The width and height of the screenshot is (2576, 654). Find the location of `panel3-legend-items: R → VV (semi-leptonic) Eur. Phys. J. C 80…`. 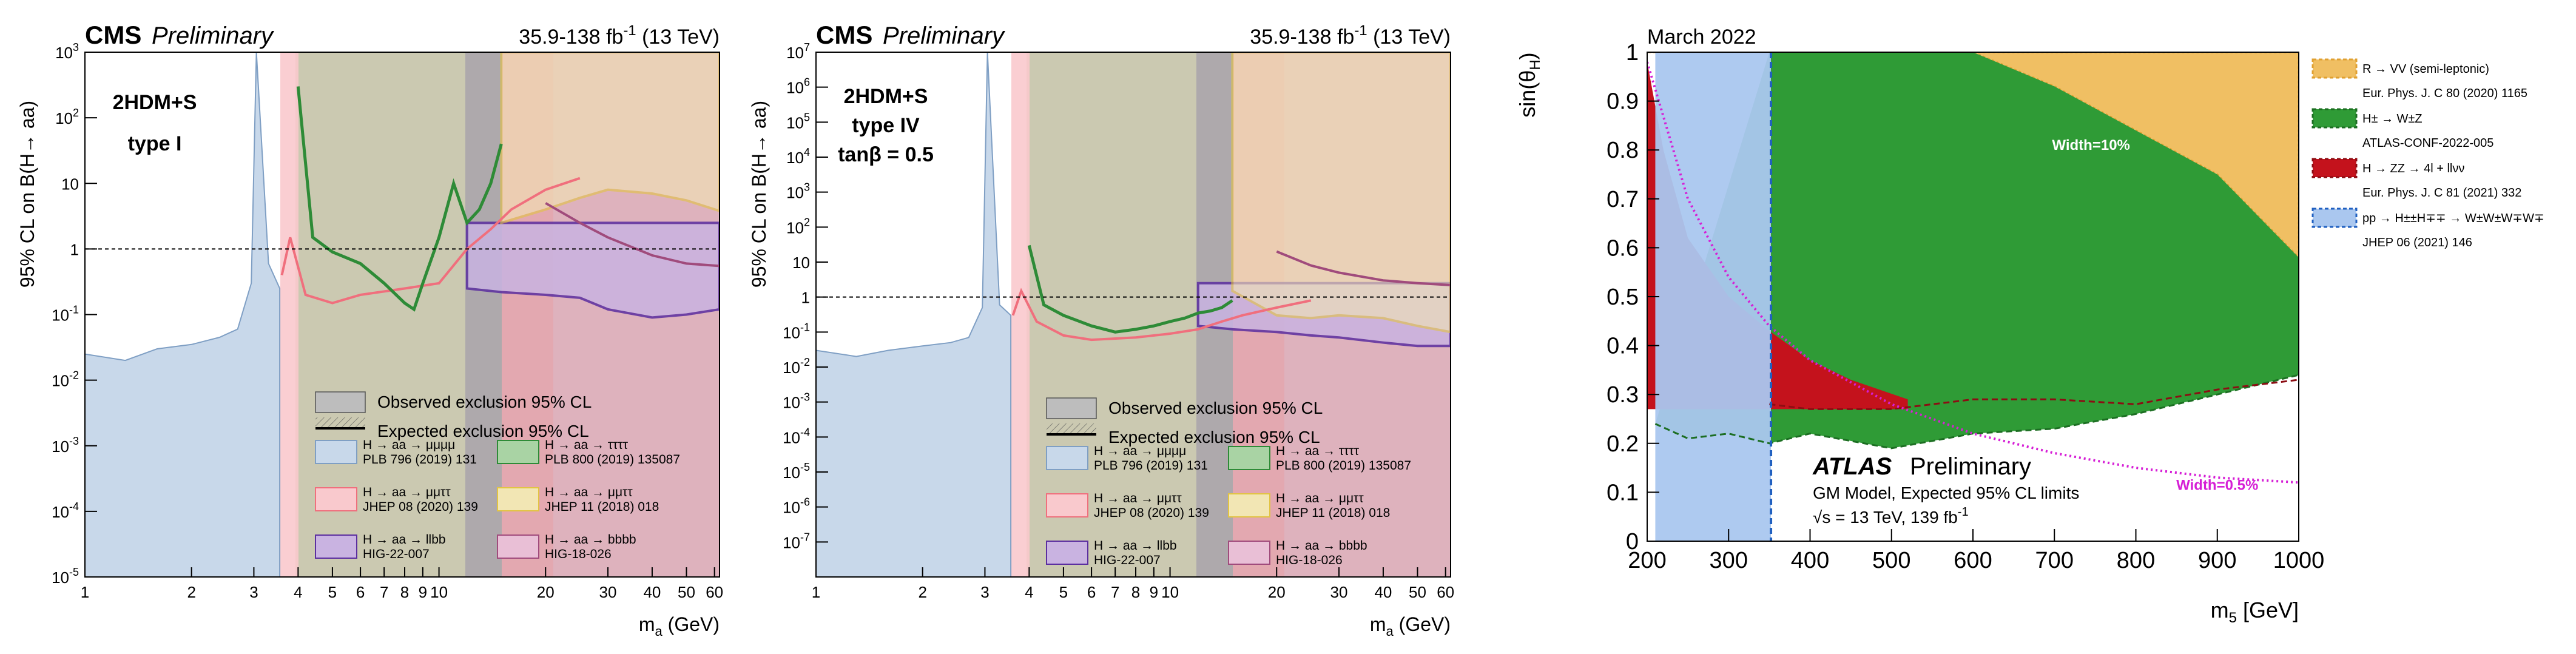

panel3-legend-items: R → VV (semi-leptonic) Eur. Phys. J. C 80… is located at coordinates (2427, 153).